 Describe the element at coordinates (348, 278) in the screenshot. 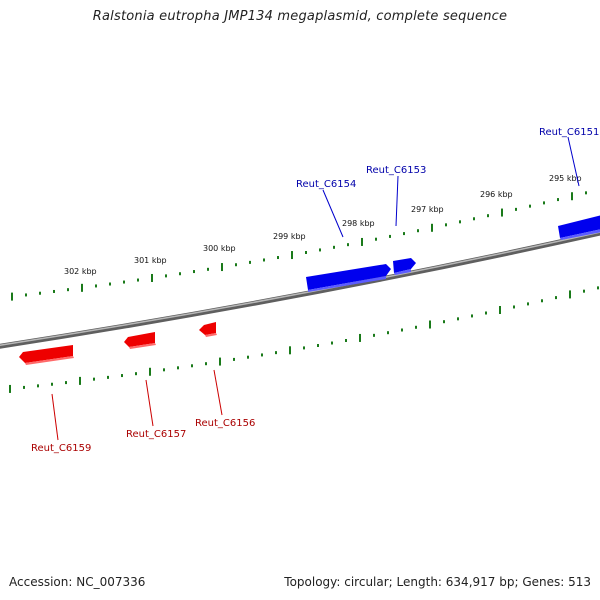

I see `gene-reut-c6154` at that location.